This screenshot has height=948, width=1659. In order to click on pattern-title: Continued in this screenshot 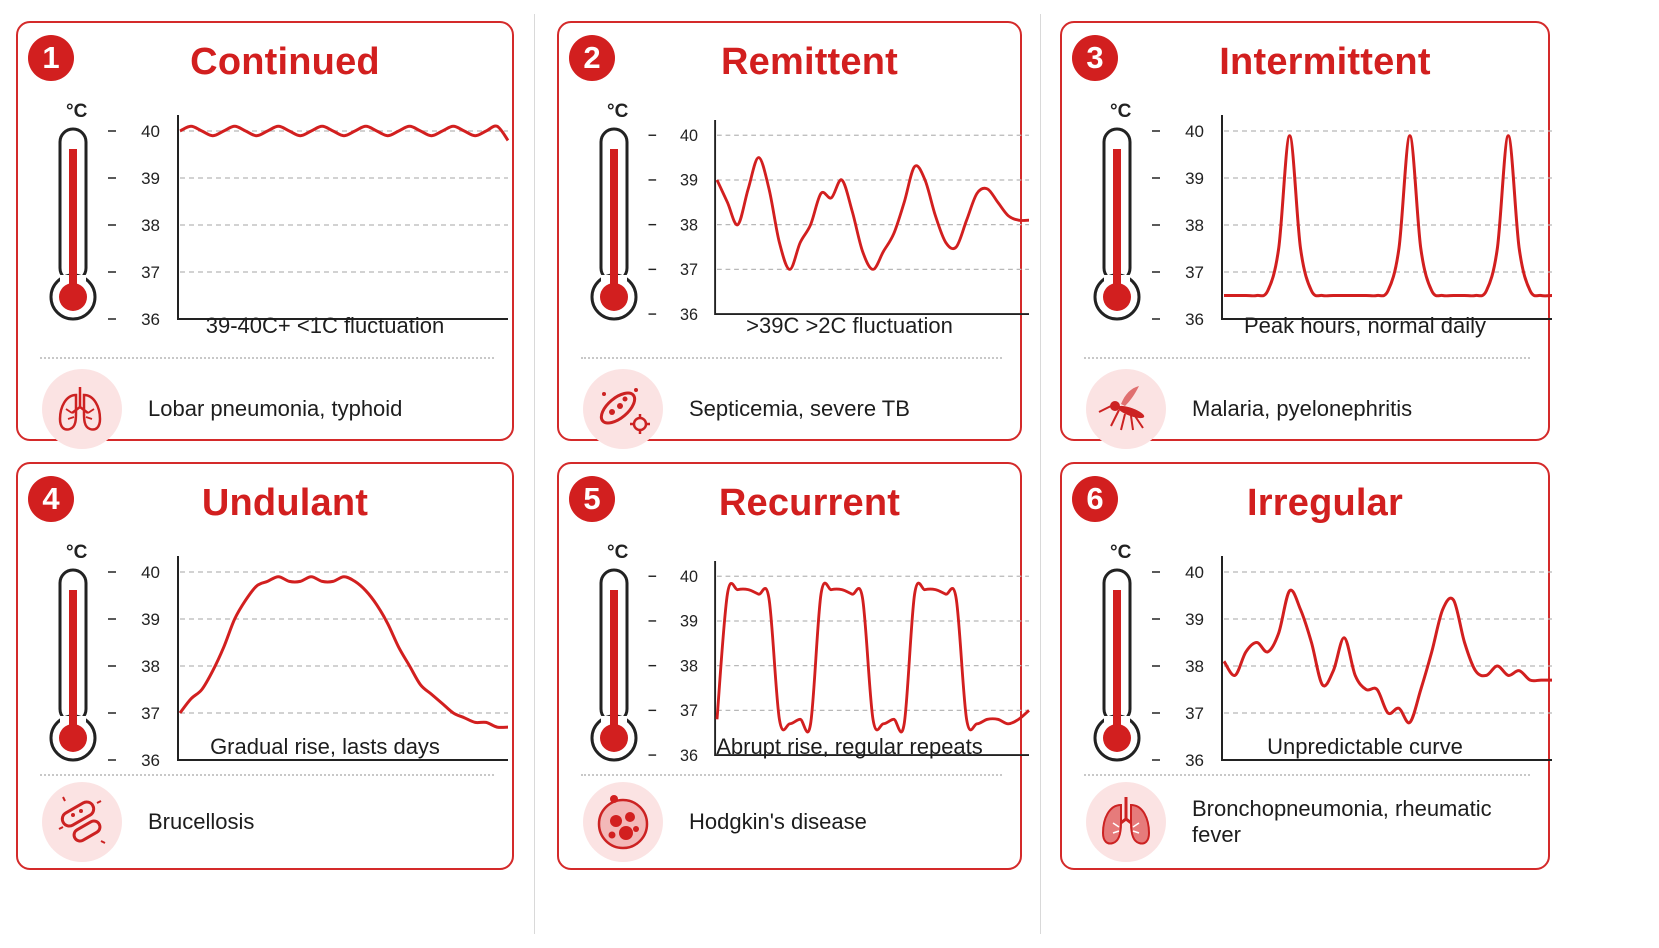, I will do `click(285, 62)`.